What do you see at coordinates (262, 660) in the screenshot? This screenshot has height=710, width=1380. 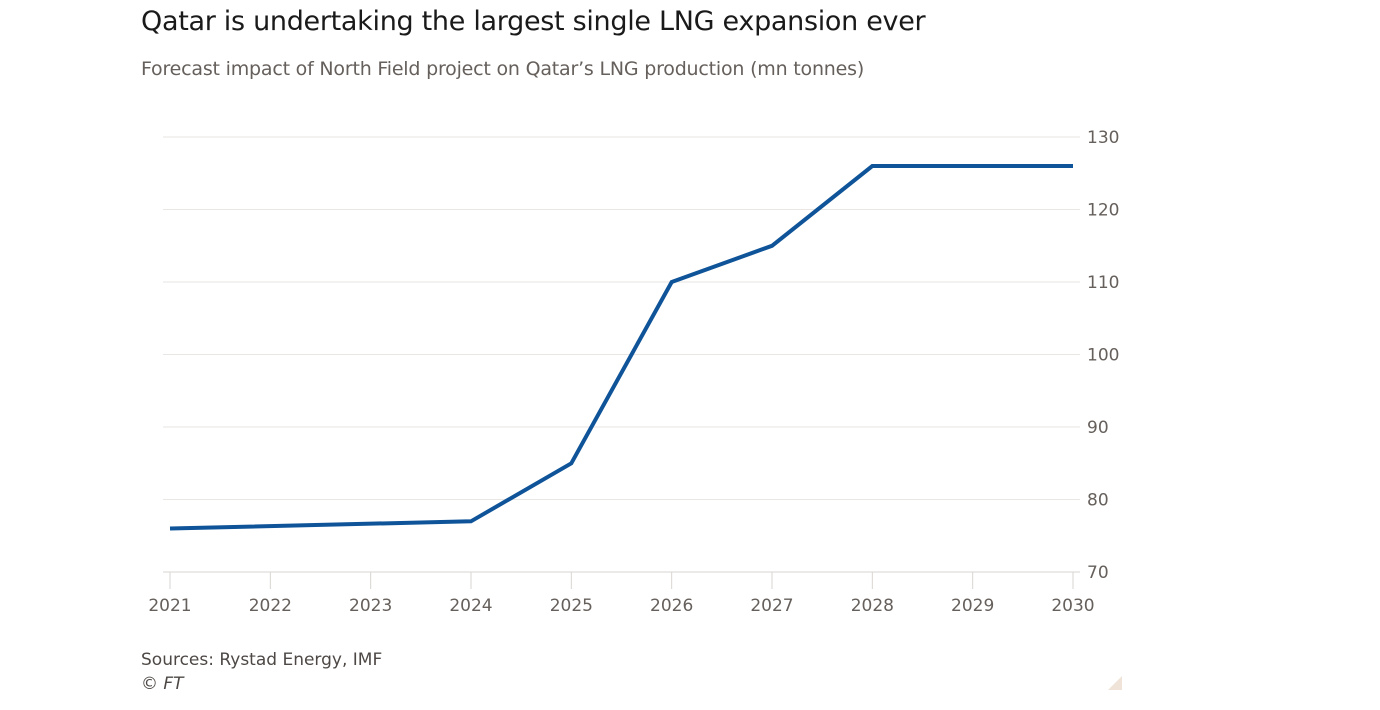 I see `source-note: Sources: Rystad Energy, IMF` at bounding box center [262, 660].